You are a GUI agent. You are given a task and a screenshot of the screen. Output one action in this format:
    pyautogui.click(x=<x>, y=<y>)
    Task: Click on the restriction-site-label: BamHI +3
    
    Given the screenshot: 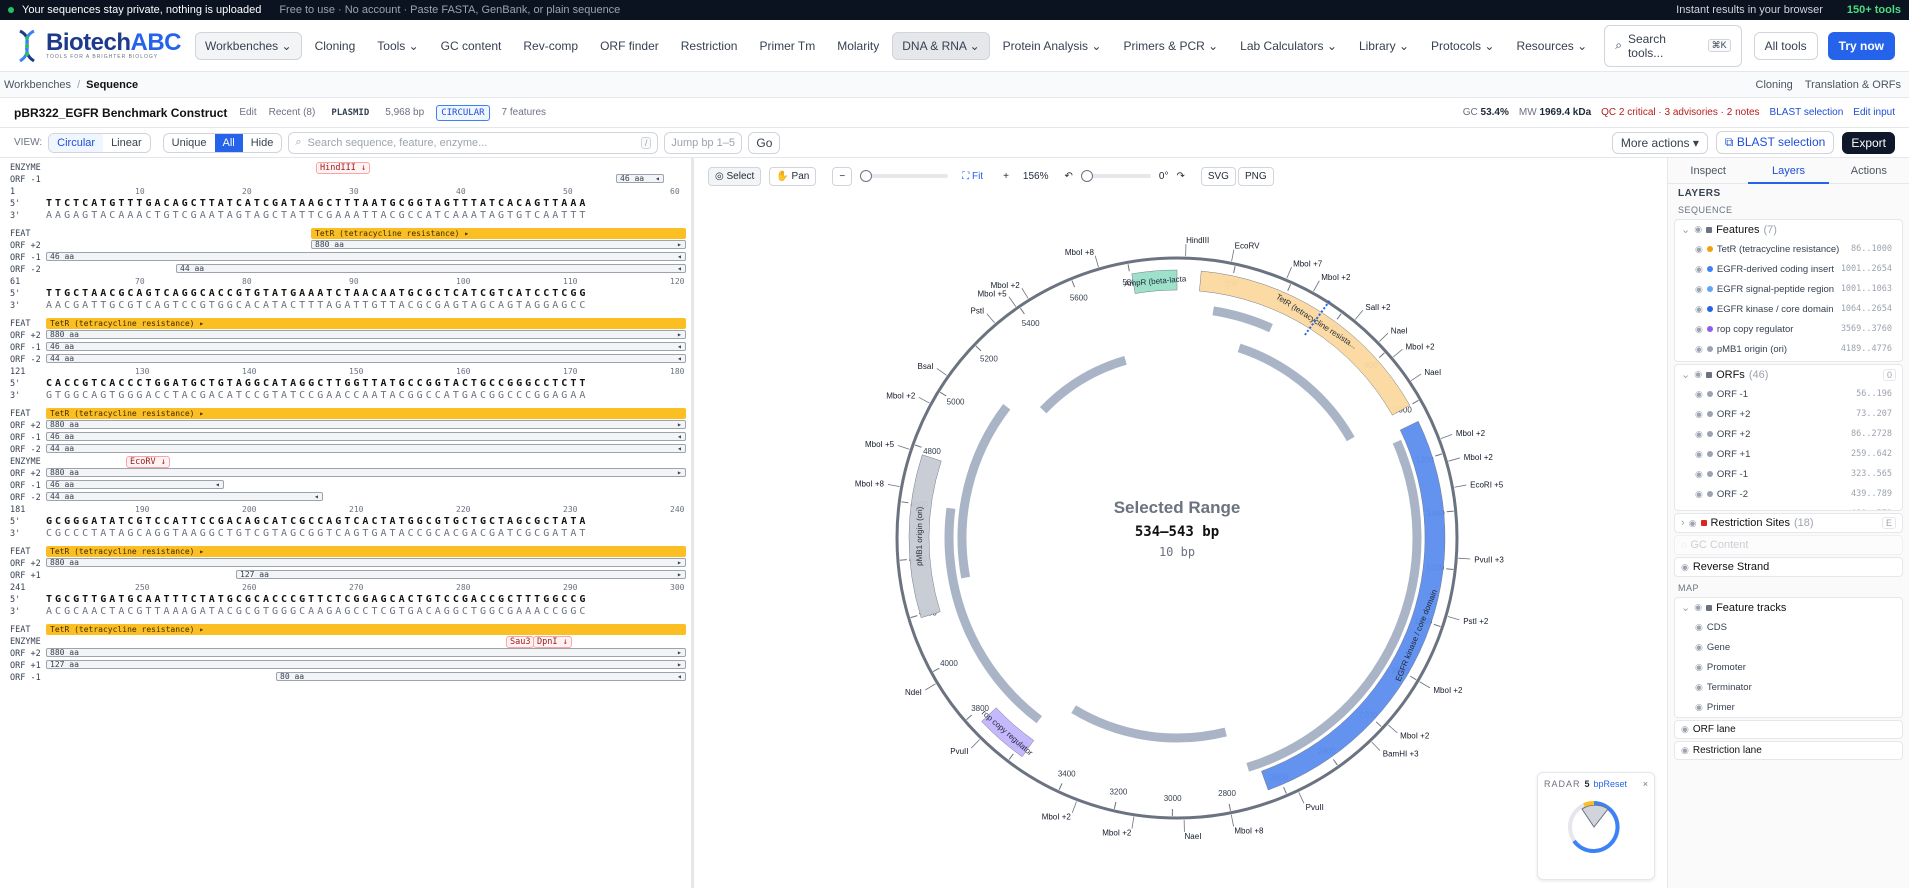 What is the action you would take?
    pyautogui.click(x=1401, y=754)
    